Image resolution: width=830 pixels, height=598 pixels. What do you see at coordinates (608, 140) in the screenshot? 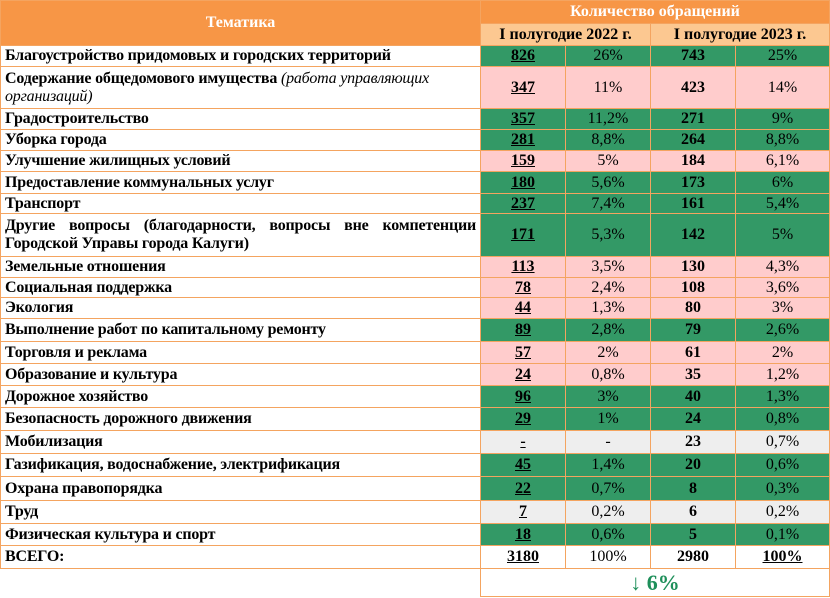
I see `pct-2022: 8,8%` at bounding box center [608, 140].